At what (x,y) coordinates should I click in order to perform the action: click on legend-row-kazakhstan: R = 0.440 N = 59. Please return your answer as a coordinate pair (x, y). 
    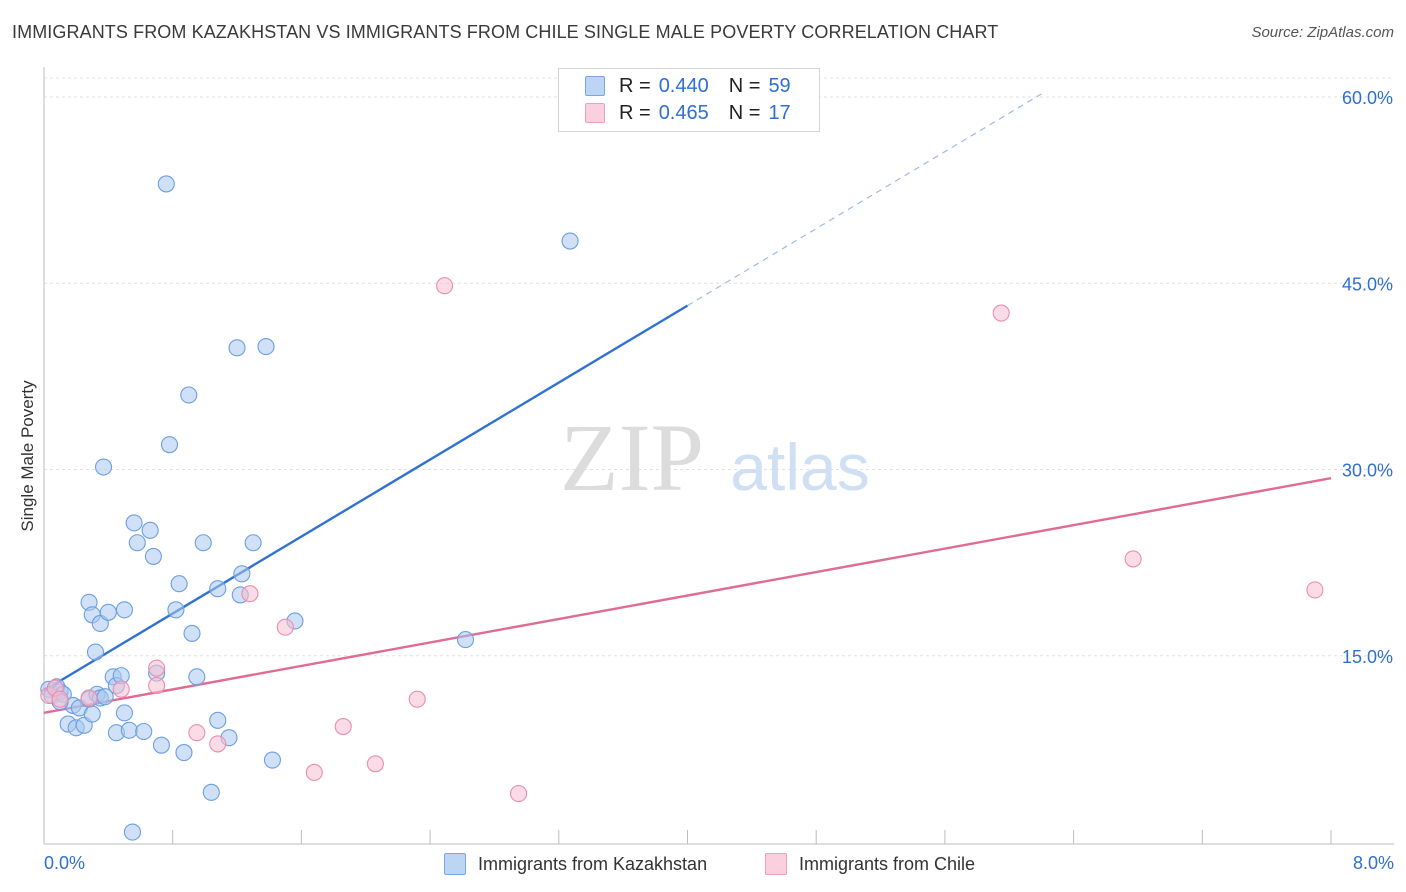
    Looking at the image, I should click on (688, 86).